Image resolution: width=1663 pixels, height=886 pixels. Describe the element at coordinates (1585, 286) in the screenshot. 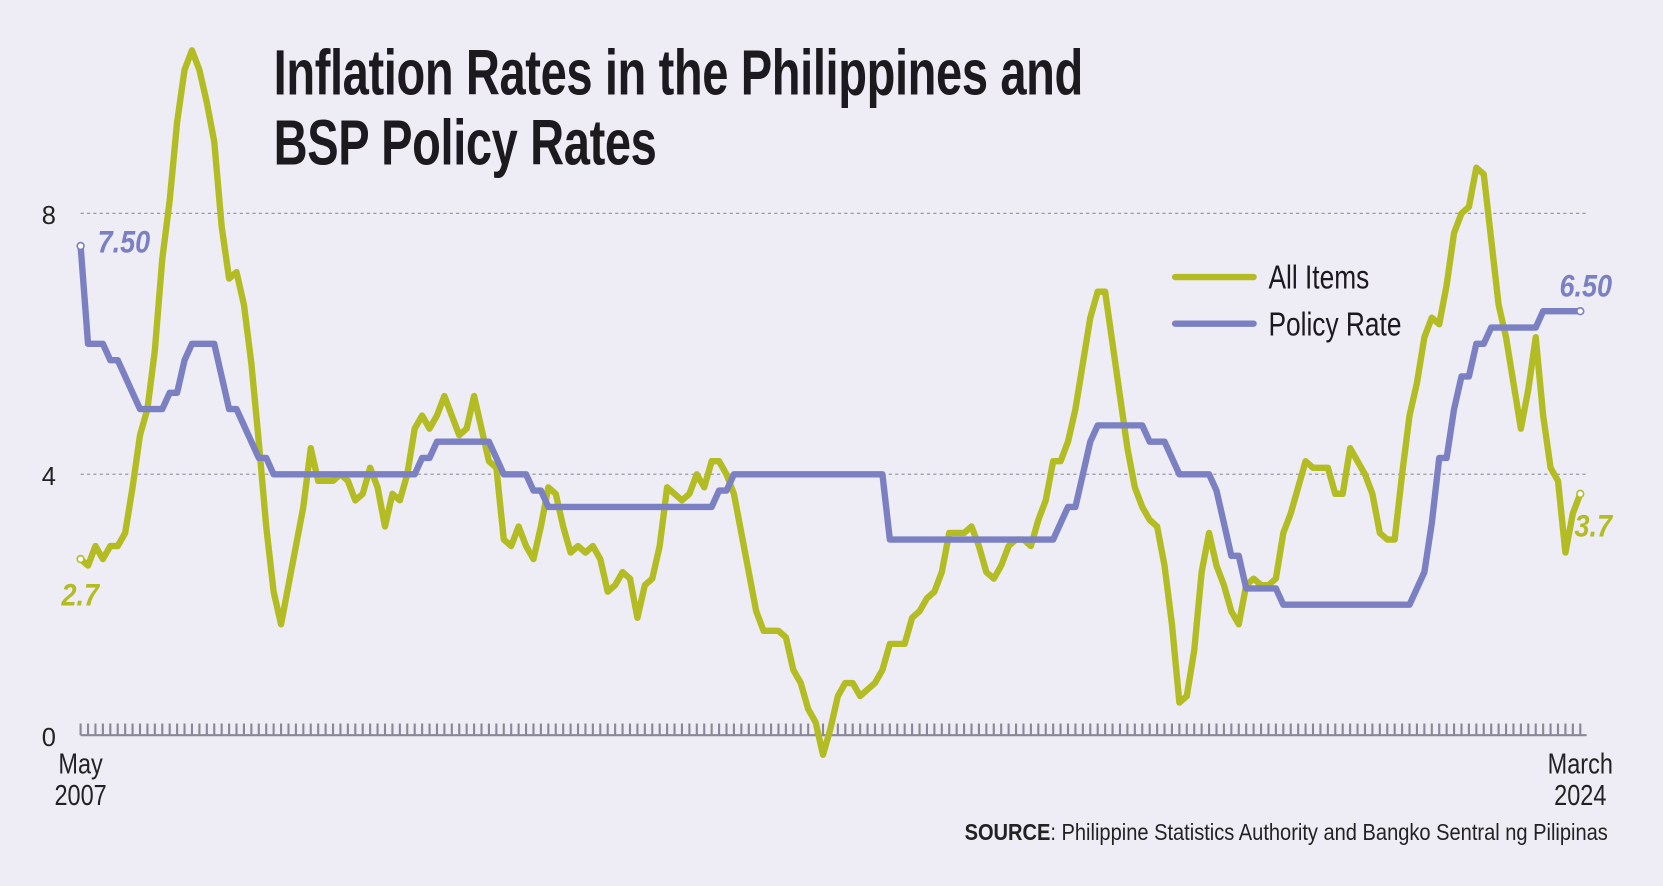

I see `value-label: 6.50` at that location.